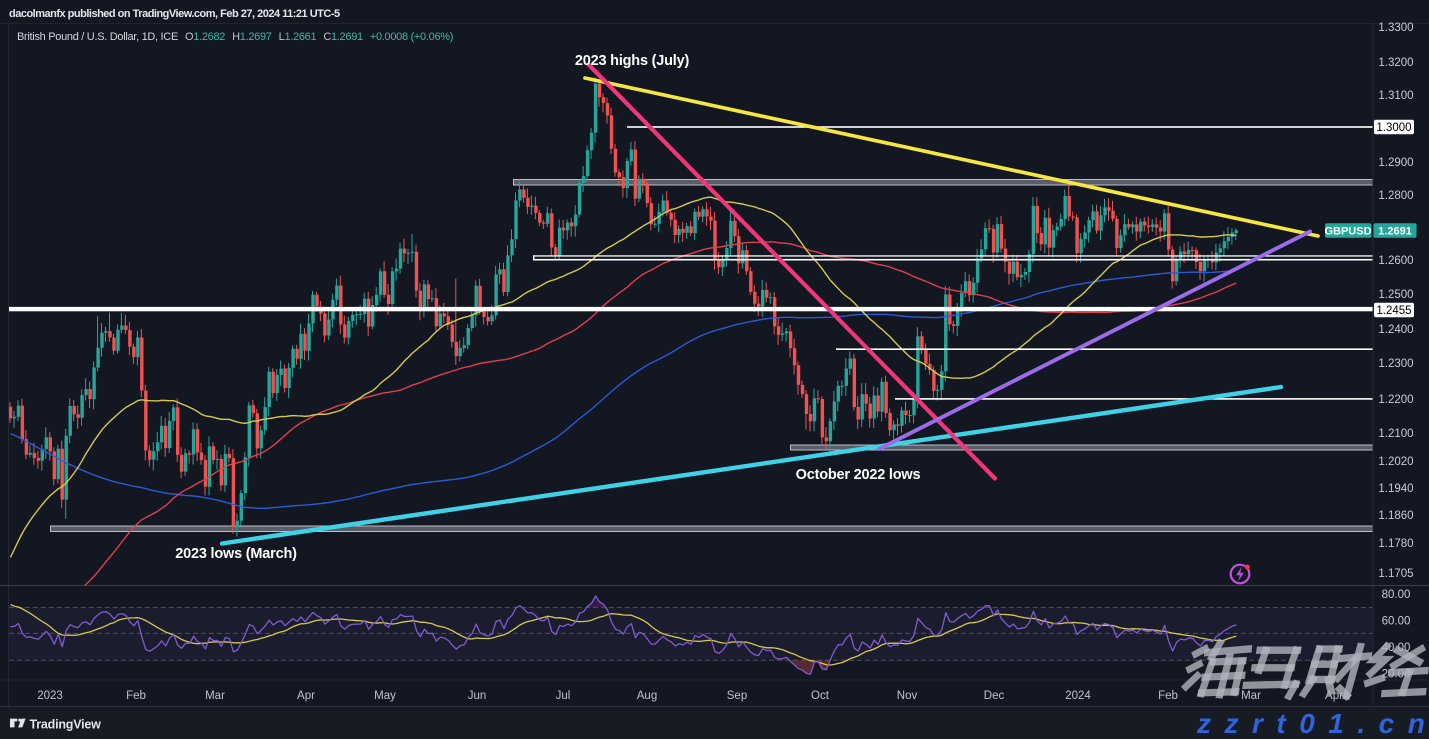 Image resolution: width=1429 pixels, height=739 pixels. I want to click on svg-text: 1.1860, so click(1395, 516).